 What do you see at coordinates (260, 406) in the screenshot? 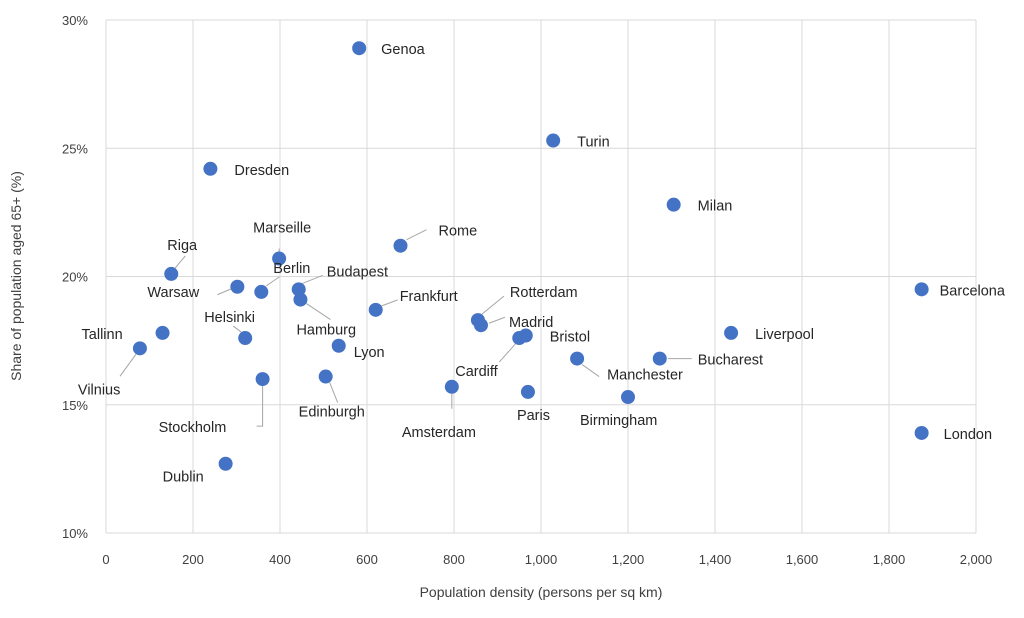
I see `leader-line-stockholm` at bounding box center [260, 406].